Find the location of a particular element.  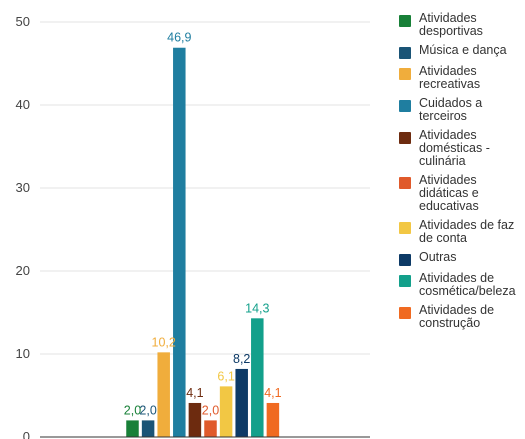

legend-label: Atividades recreativas is located at coordinates (450, 77).